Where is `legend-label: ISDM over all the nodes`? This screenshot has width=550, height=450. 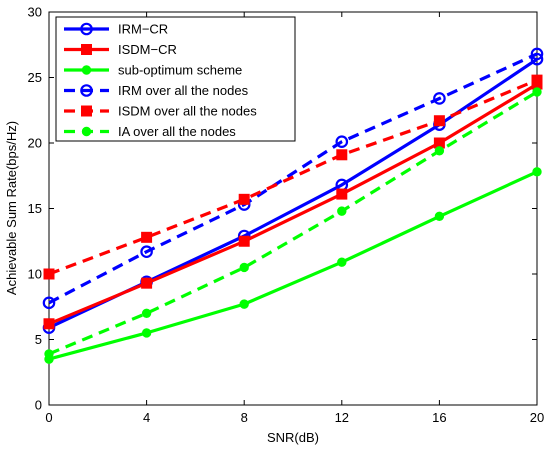
legend-label: ISDM over all the nodes is located at coordinates (187, 111).